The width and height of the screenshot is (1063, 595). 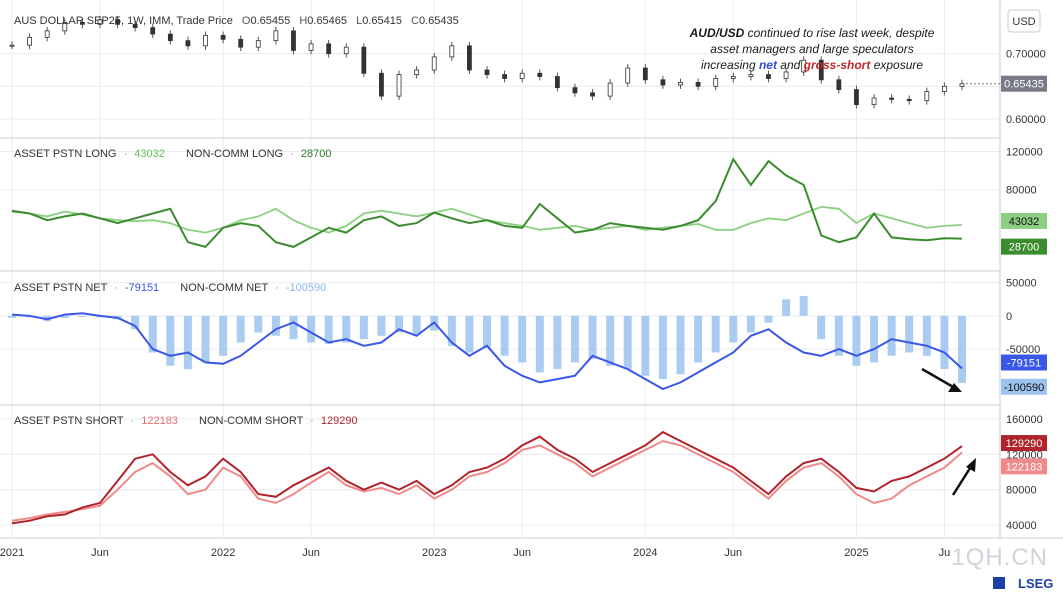 What do you see at coordinates (270, 21) in the screenshot?
I see `price-o-value: 0.65455` at bounding box center [270, 21].